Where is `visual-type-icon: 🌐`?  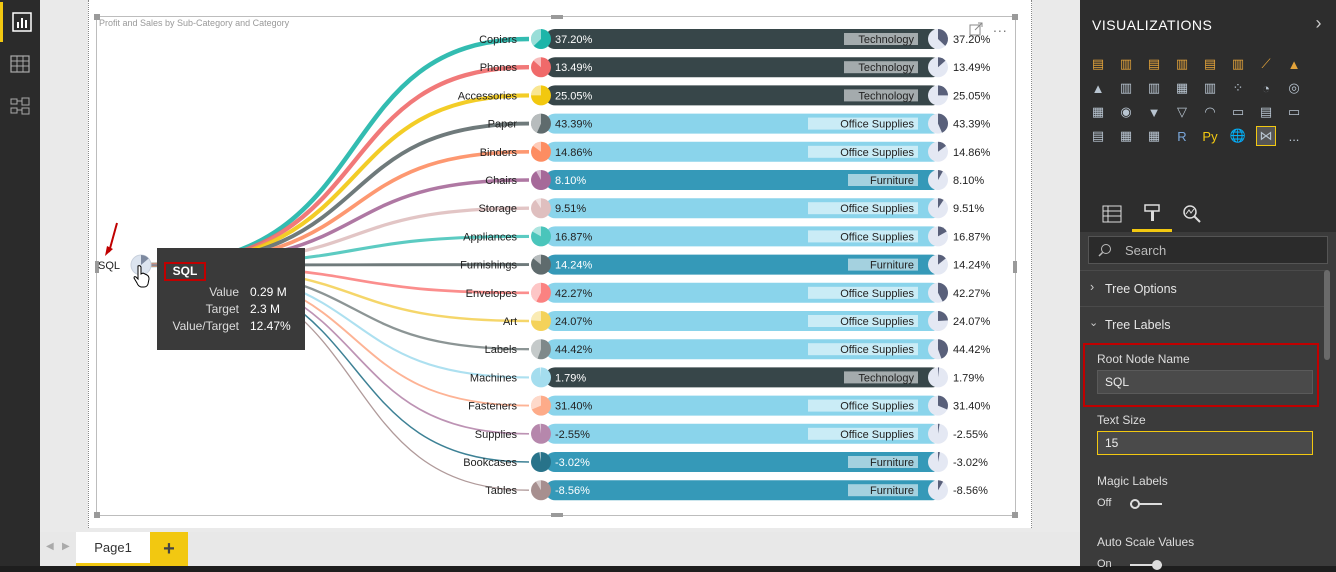 visual-type-icon: 🌐 is located at coordinates (1238, 135).